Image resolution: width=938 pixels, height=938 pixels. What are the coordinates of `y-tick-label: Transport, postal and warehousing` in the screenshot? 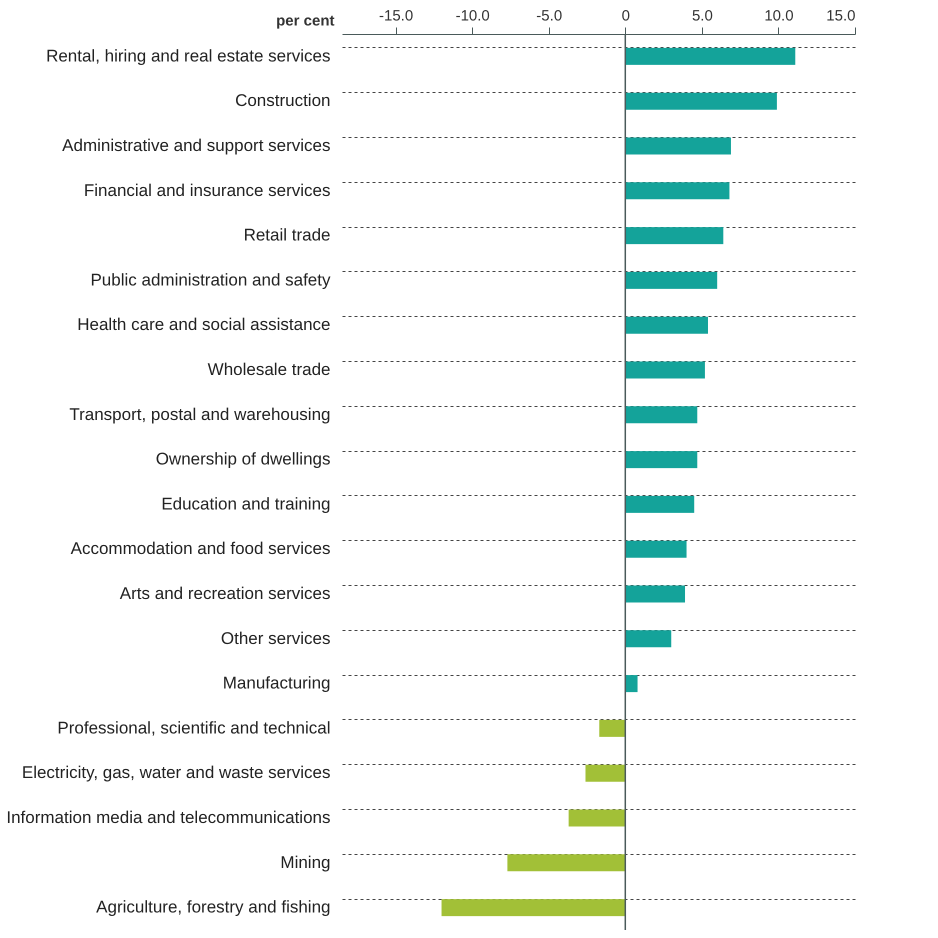 It's located at (199, 414).